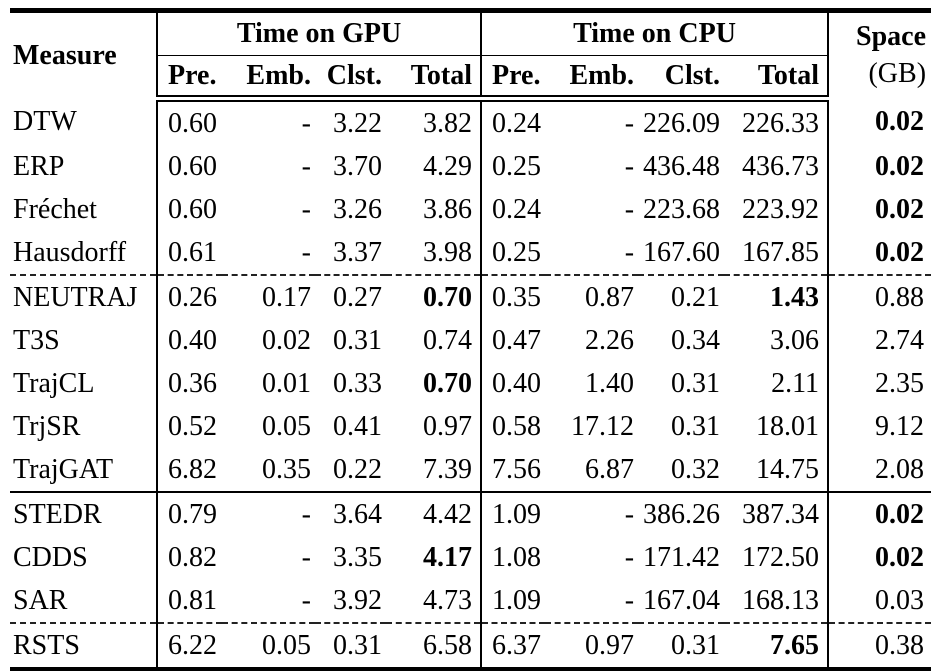  What do you see at coordinates (777, 470) in the screenshot?
I see `cpu-total-cell: 14.75` at bounding box center [777, 470].